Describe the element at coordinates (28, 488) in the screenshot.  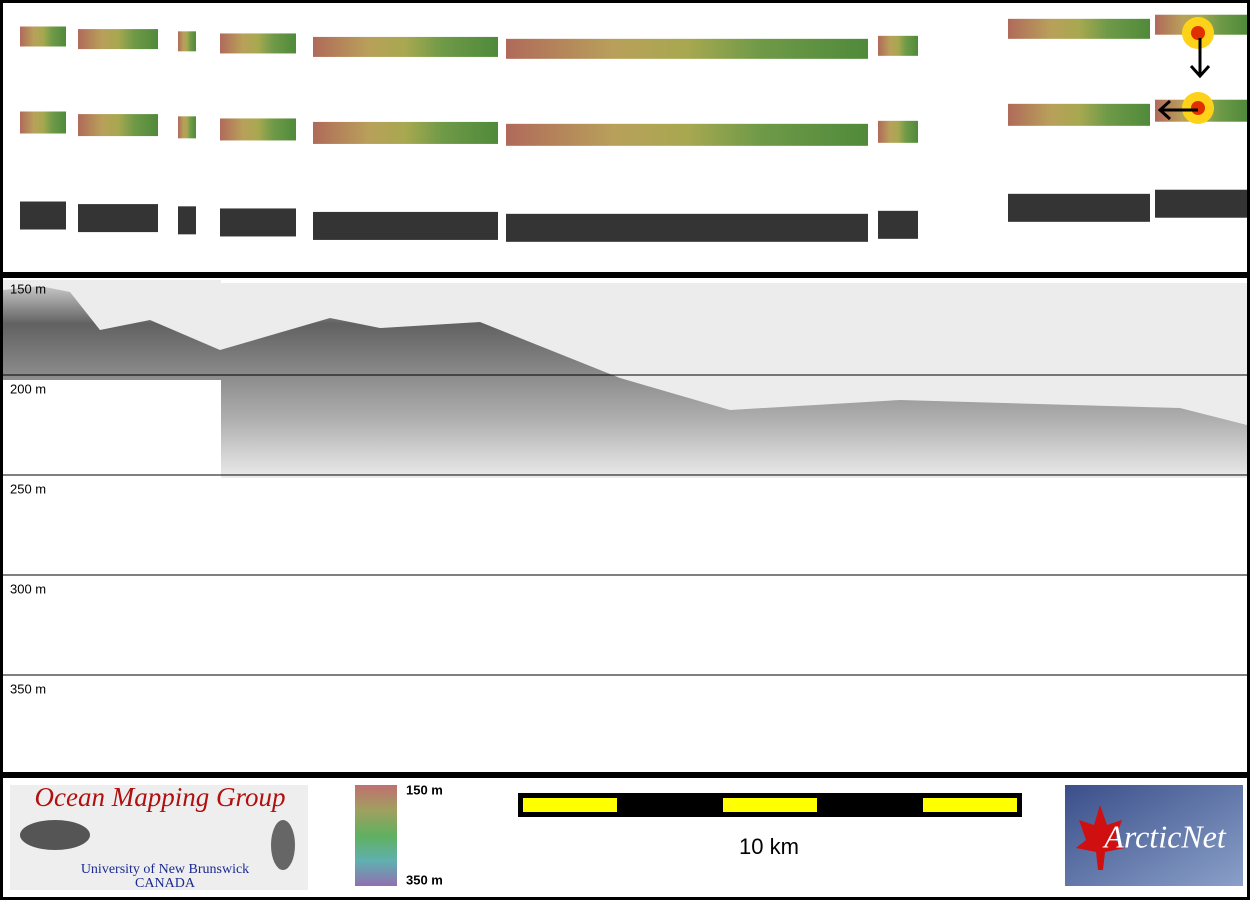
I see `depth-label: 250 m` at that location.